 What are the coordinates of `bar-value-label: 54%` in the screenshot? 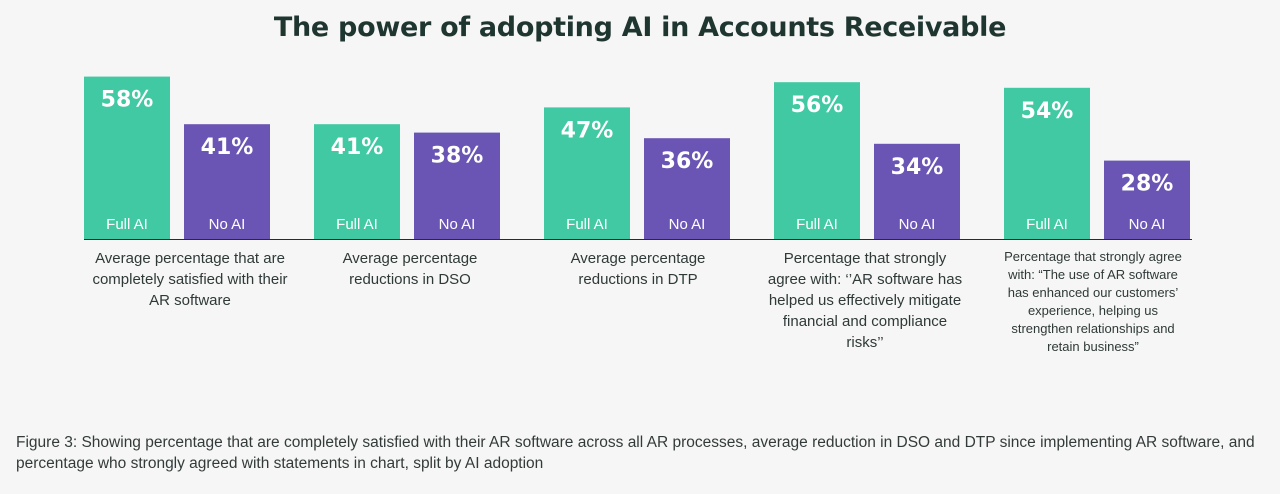 It's located at (1047, 111).